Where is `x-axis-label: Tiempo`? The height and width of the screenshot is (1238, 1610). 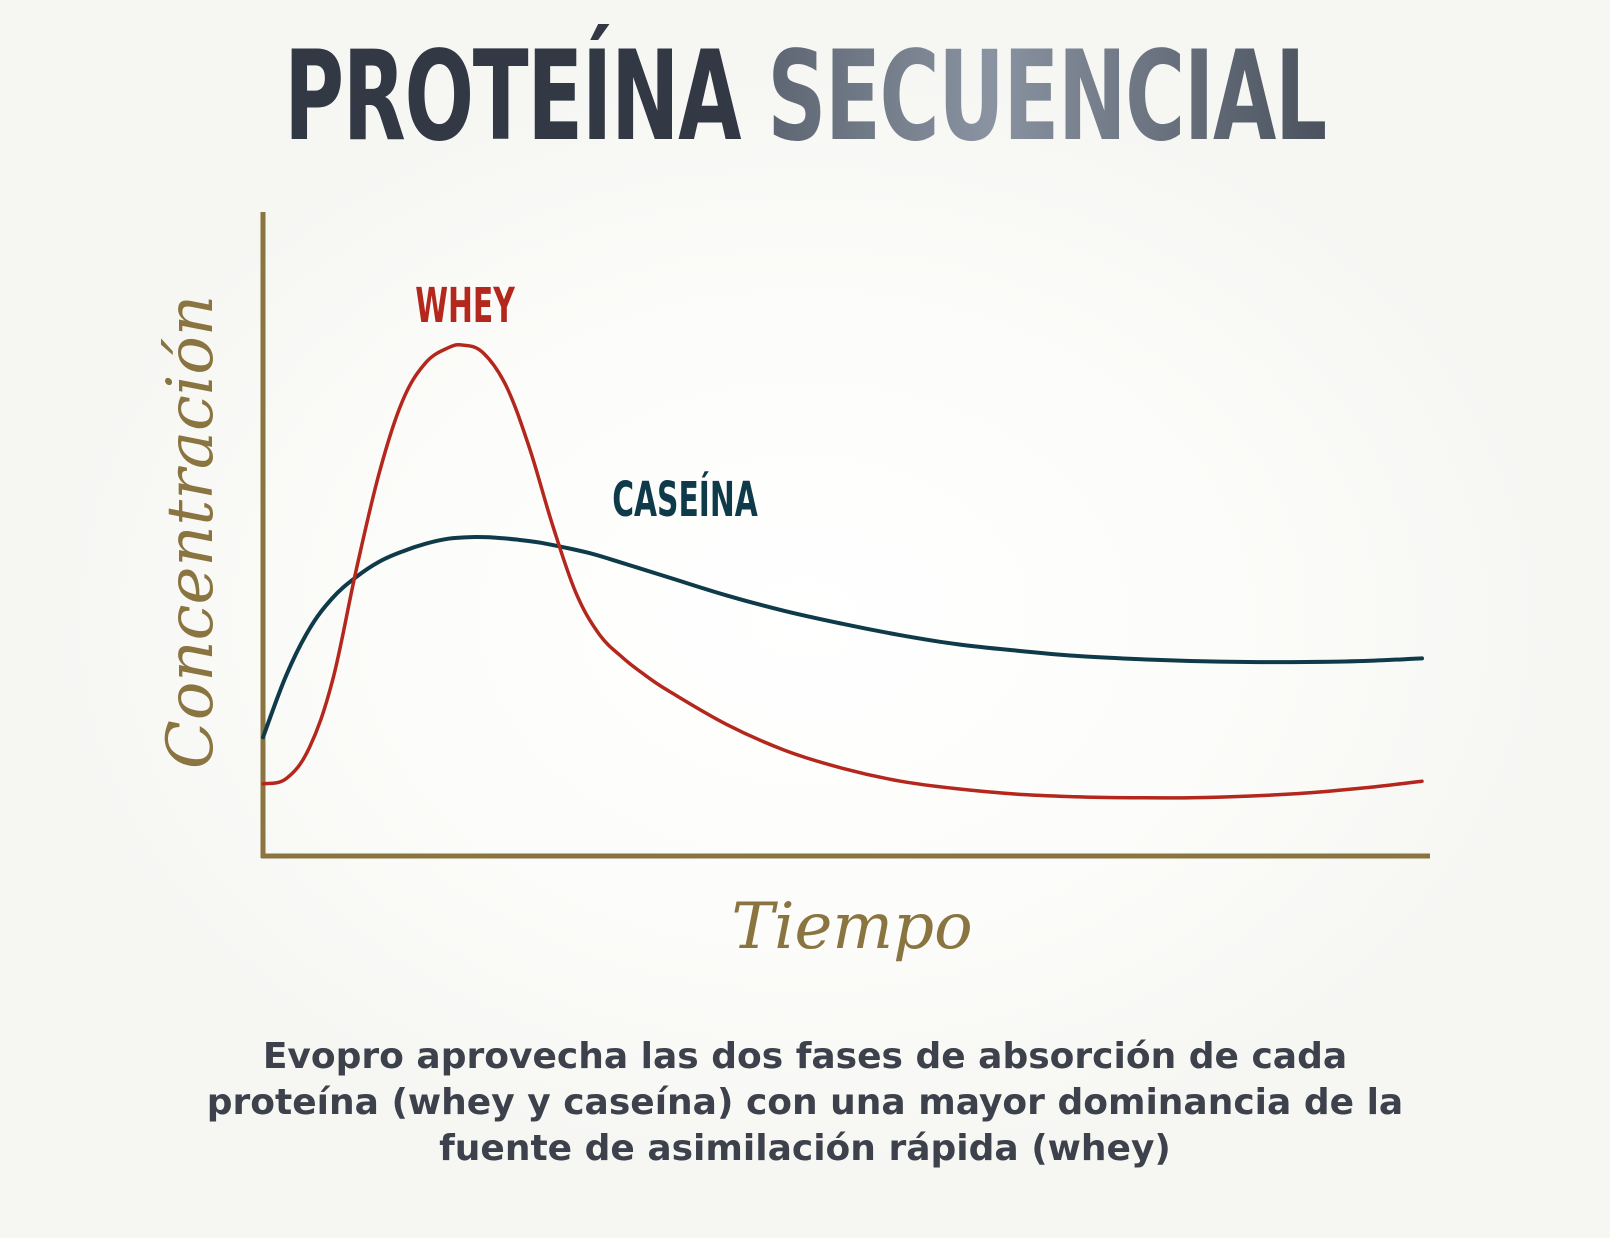
x-axis-label: Tiempo is located at coordinates (851, 927).